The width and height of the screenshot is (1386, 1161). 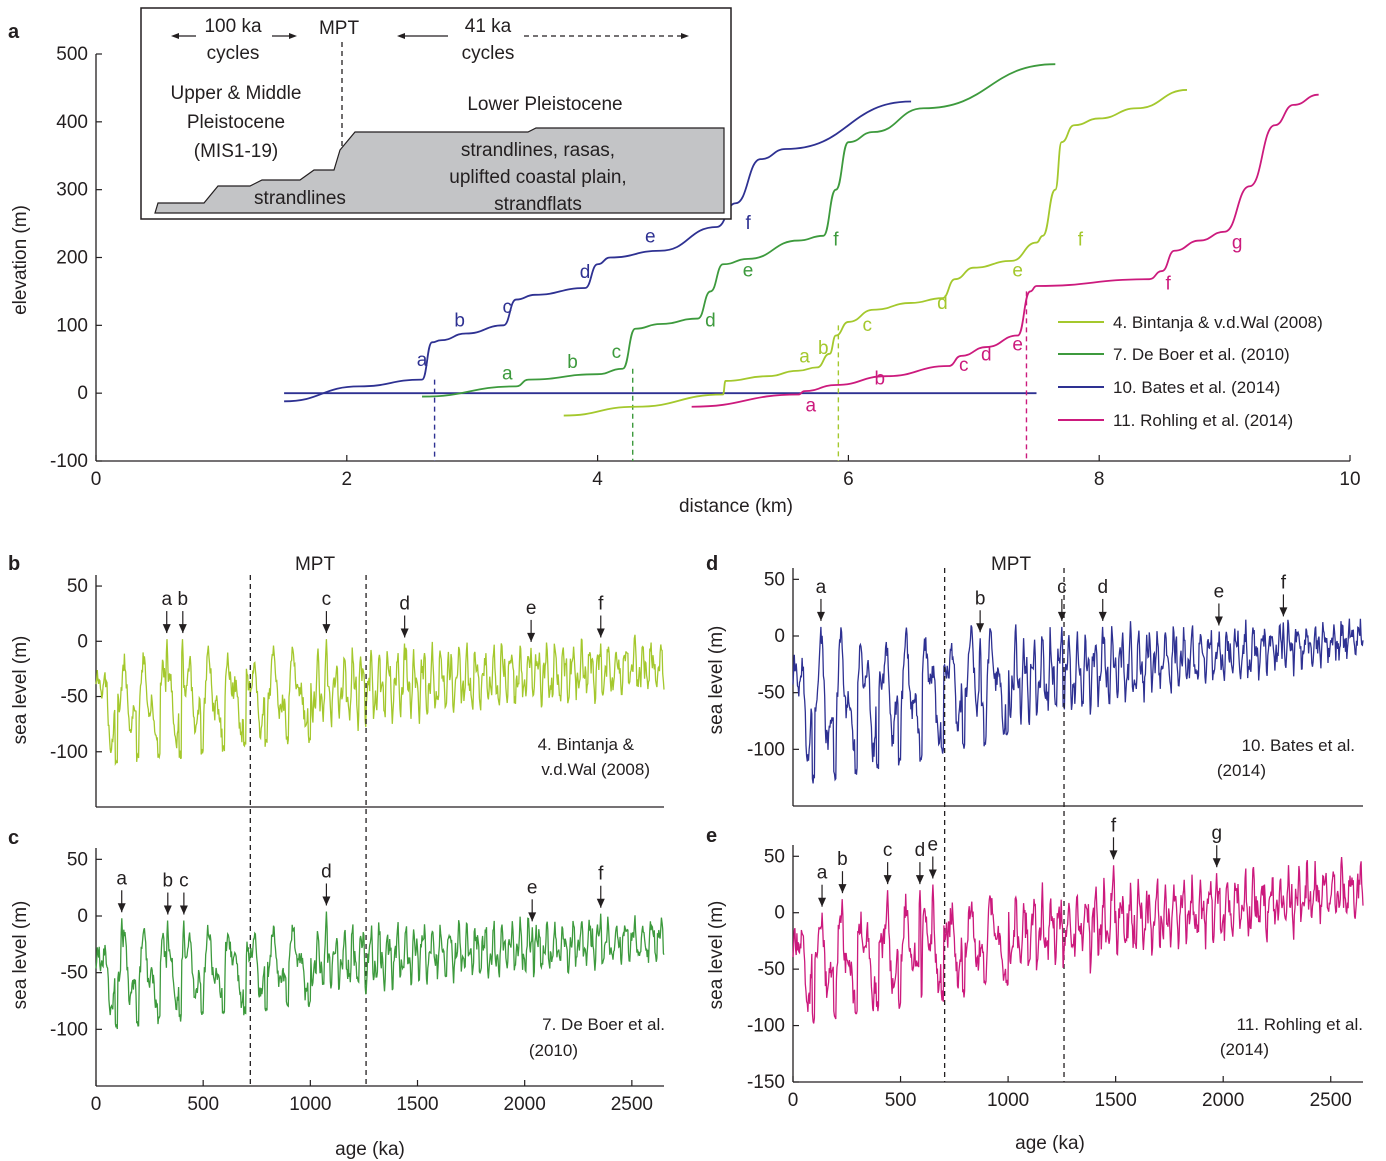 I want to click on legend-label-bintanja: 4. Bintanja & v.d.Wal (2008), so click(x=1218, y=322).